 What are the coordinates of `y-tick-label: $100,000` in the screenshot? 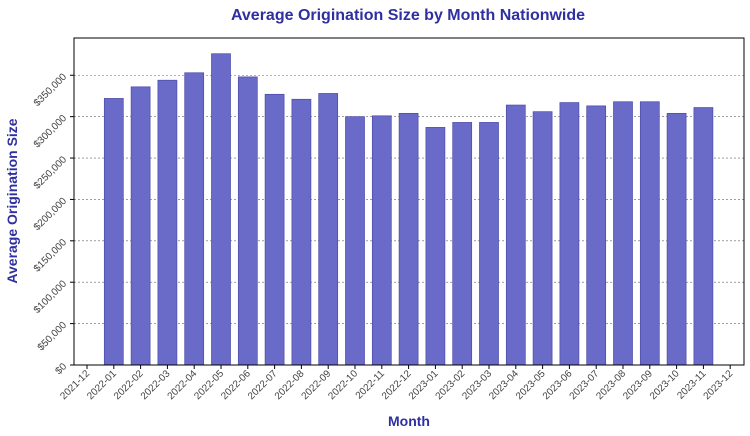 It's located at (51, 297).